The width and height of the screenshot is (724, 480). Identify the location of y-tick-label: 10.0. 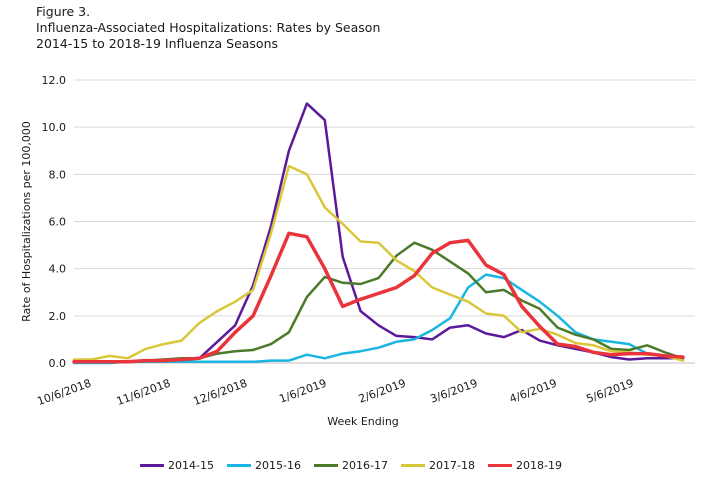
(54, 127).